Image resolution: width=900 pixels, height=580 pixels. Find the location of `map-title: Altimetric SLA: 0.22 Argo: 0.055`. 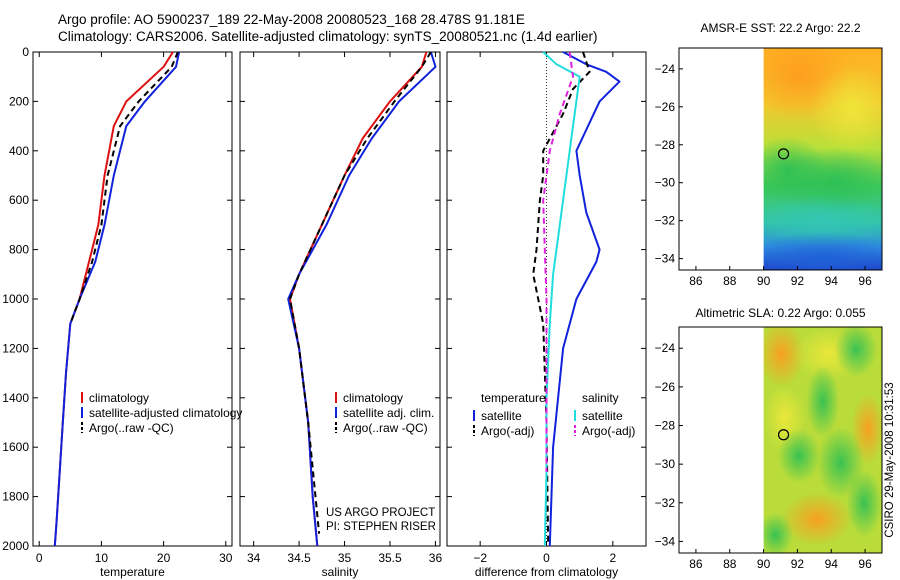

map-title: Altimetric SLA: 0.22 Argo: 0.055 is located at coordinates (780, 313).